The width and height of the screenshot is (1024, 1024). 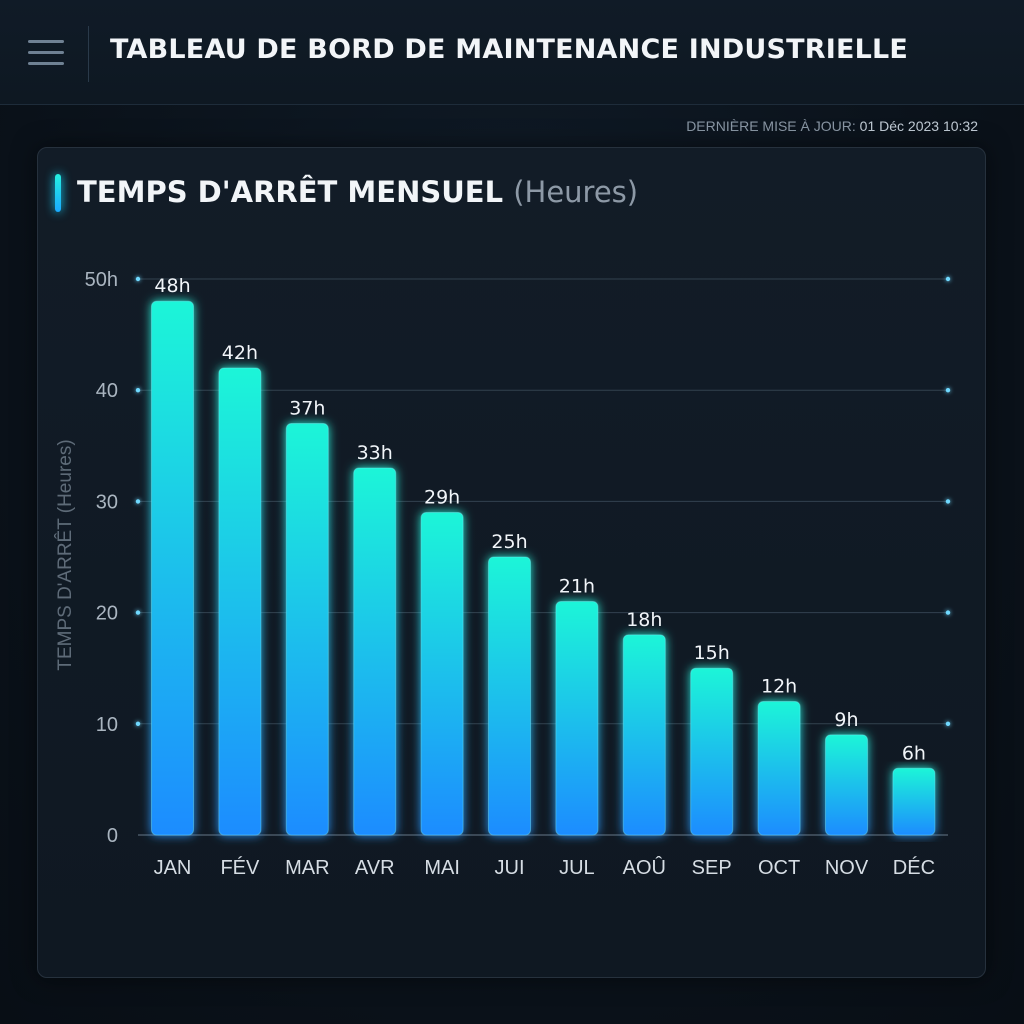 I want to click on bar-jan, so click(x=172, y=568).